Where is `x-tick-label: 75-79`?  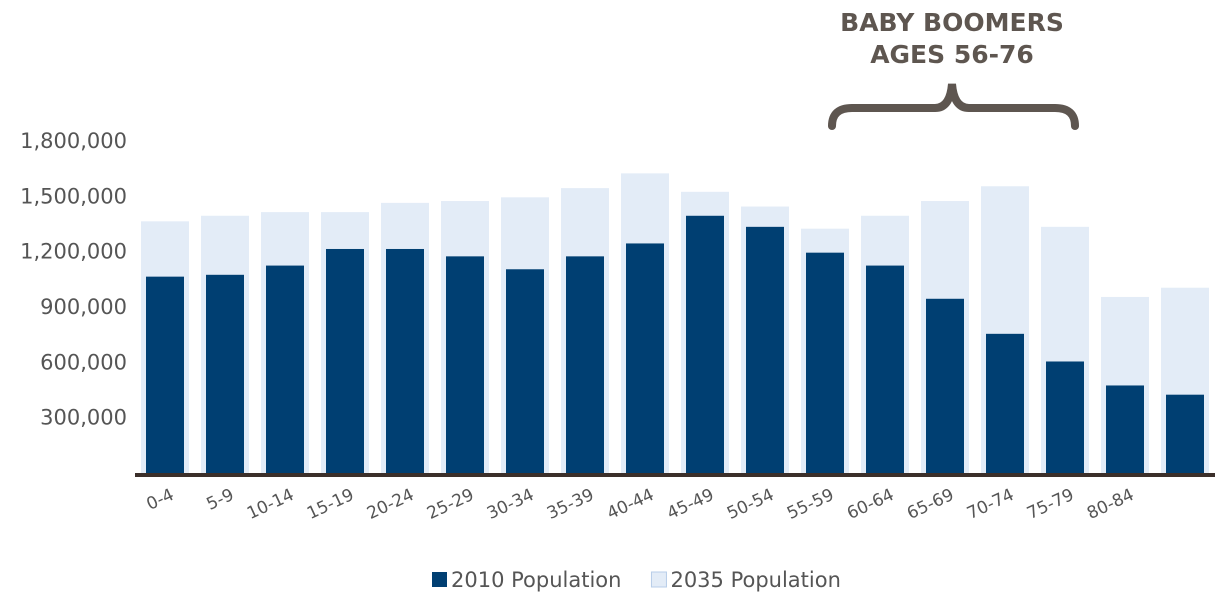
x-tick-label: 75-79 is located at coordinates (1050, 504).